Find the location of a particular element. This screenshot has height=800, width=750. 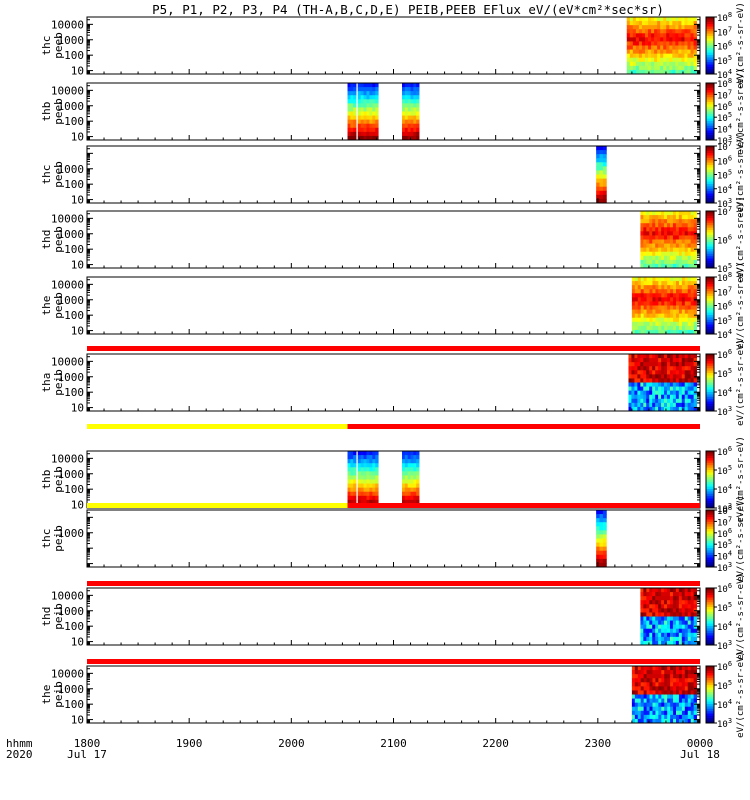

y-tick-label: 100 is located at coordinates (74, 121).